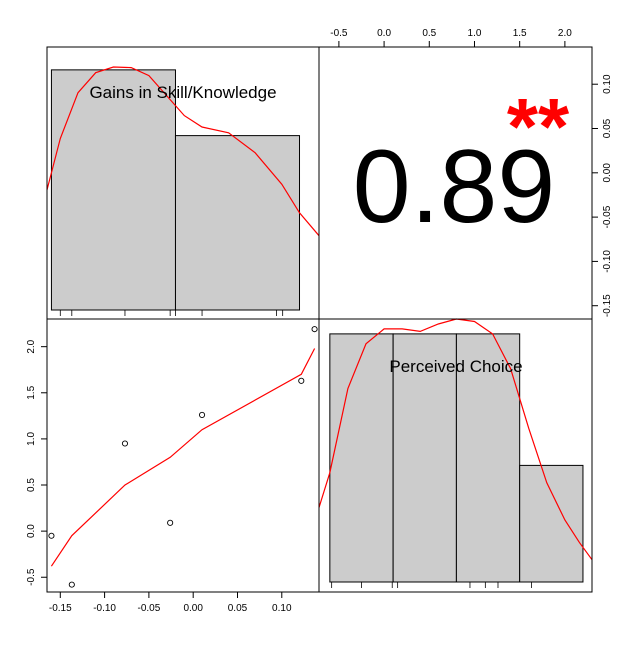 Image resolution: width=640 pixels, height=645 pixels. What do you see at coordinates (607, 305) in the screenshot?
I see `right-axis-tick-label-1: -0.15` at bounding box center [607, 305].